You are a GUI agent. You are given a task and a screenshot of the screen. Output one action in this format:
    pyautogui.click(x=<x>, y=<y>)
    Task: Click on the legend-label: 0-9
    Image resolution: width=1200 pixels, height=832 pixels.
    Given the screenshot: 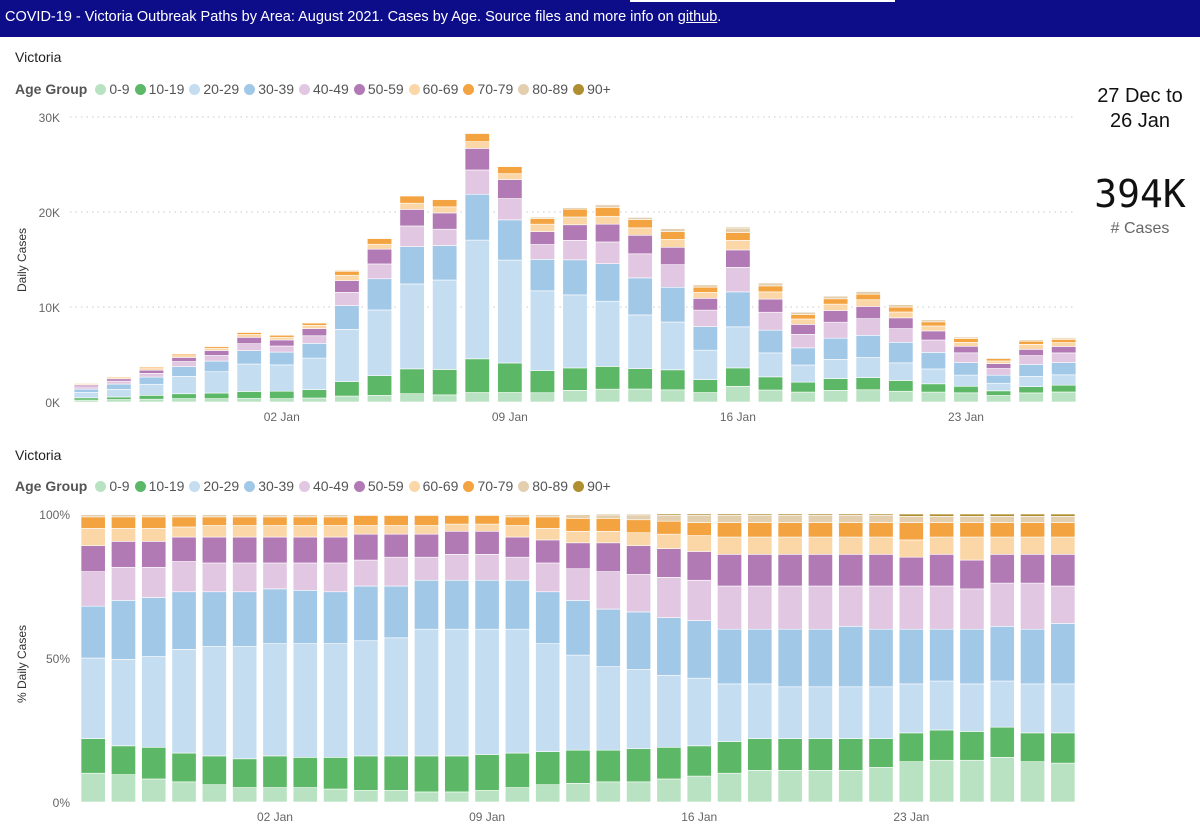 What is the action you would take?
    pyautogui.click(x=119, y=486)
    